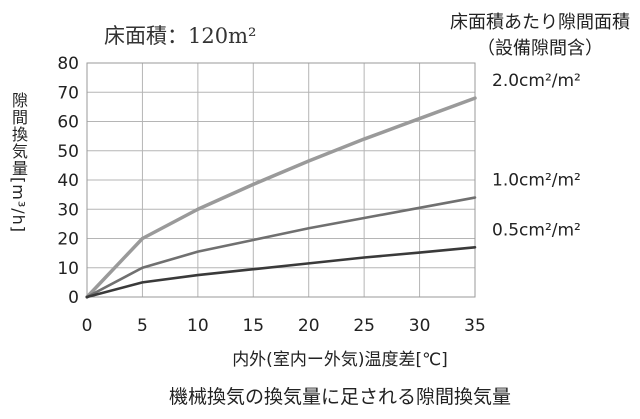  Describe the element at coordinates (87, 326) in the screenshot. I see `x-tick-label: 0` at that location.